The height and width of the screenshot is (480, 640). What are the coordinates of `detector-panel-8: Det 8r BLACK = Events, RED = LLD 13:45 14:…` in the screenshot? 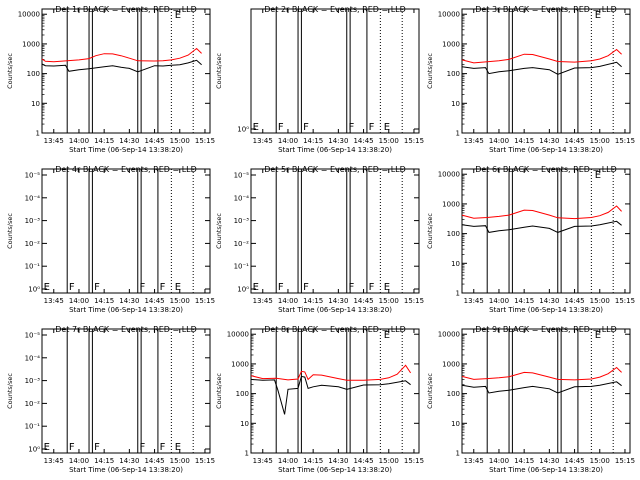 It's located at (319, 399).